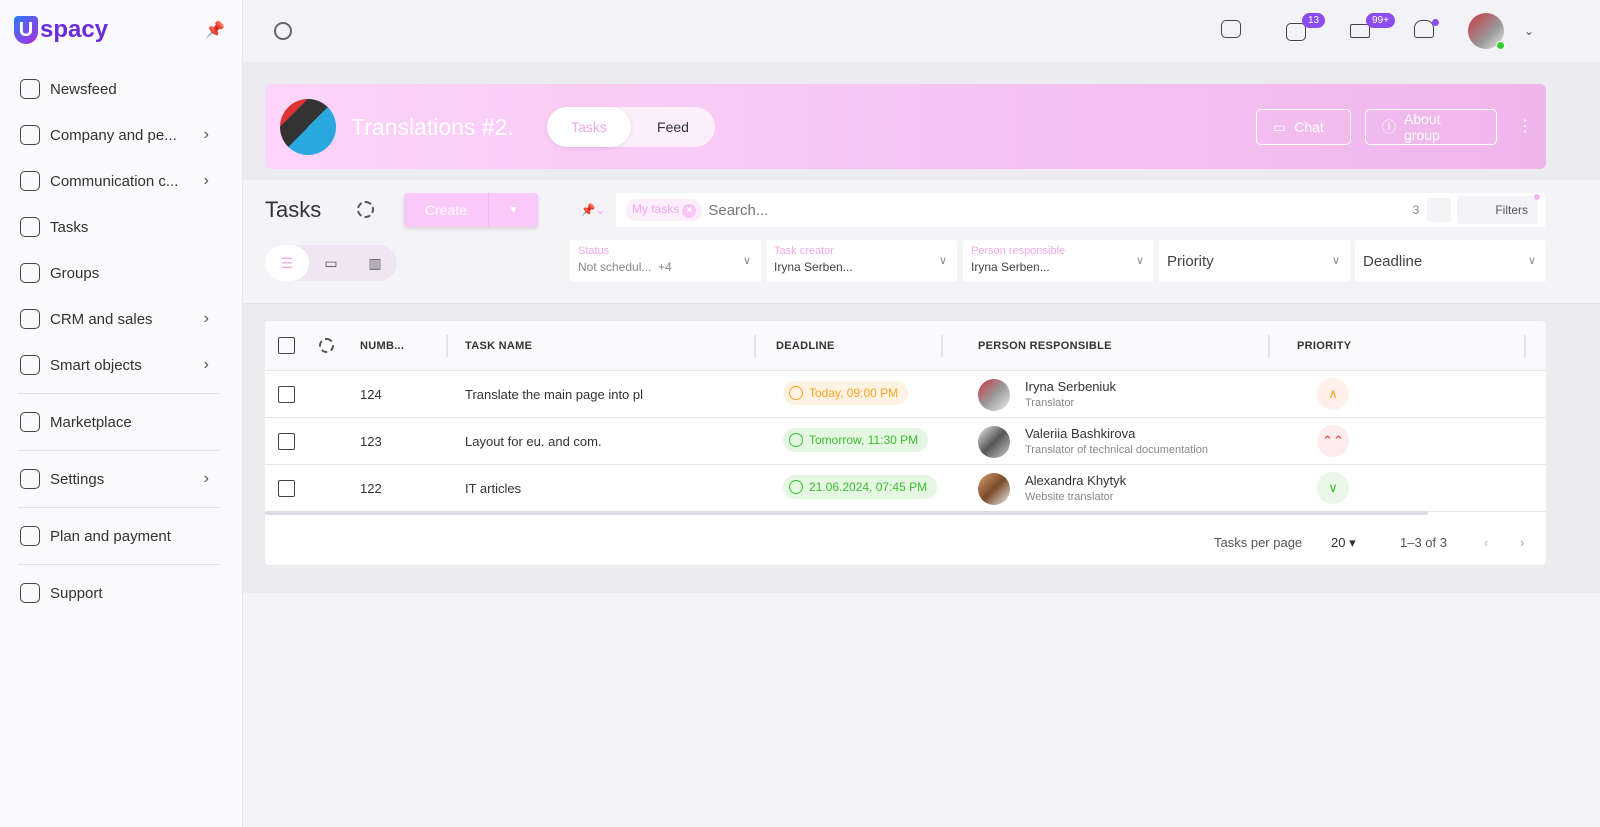 This screenshot has width=1600, height=827. I want to click on tab-feed: Feed, so click(673, 127).